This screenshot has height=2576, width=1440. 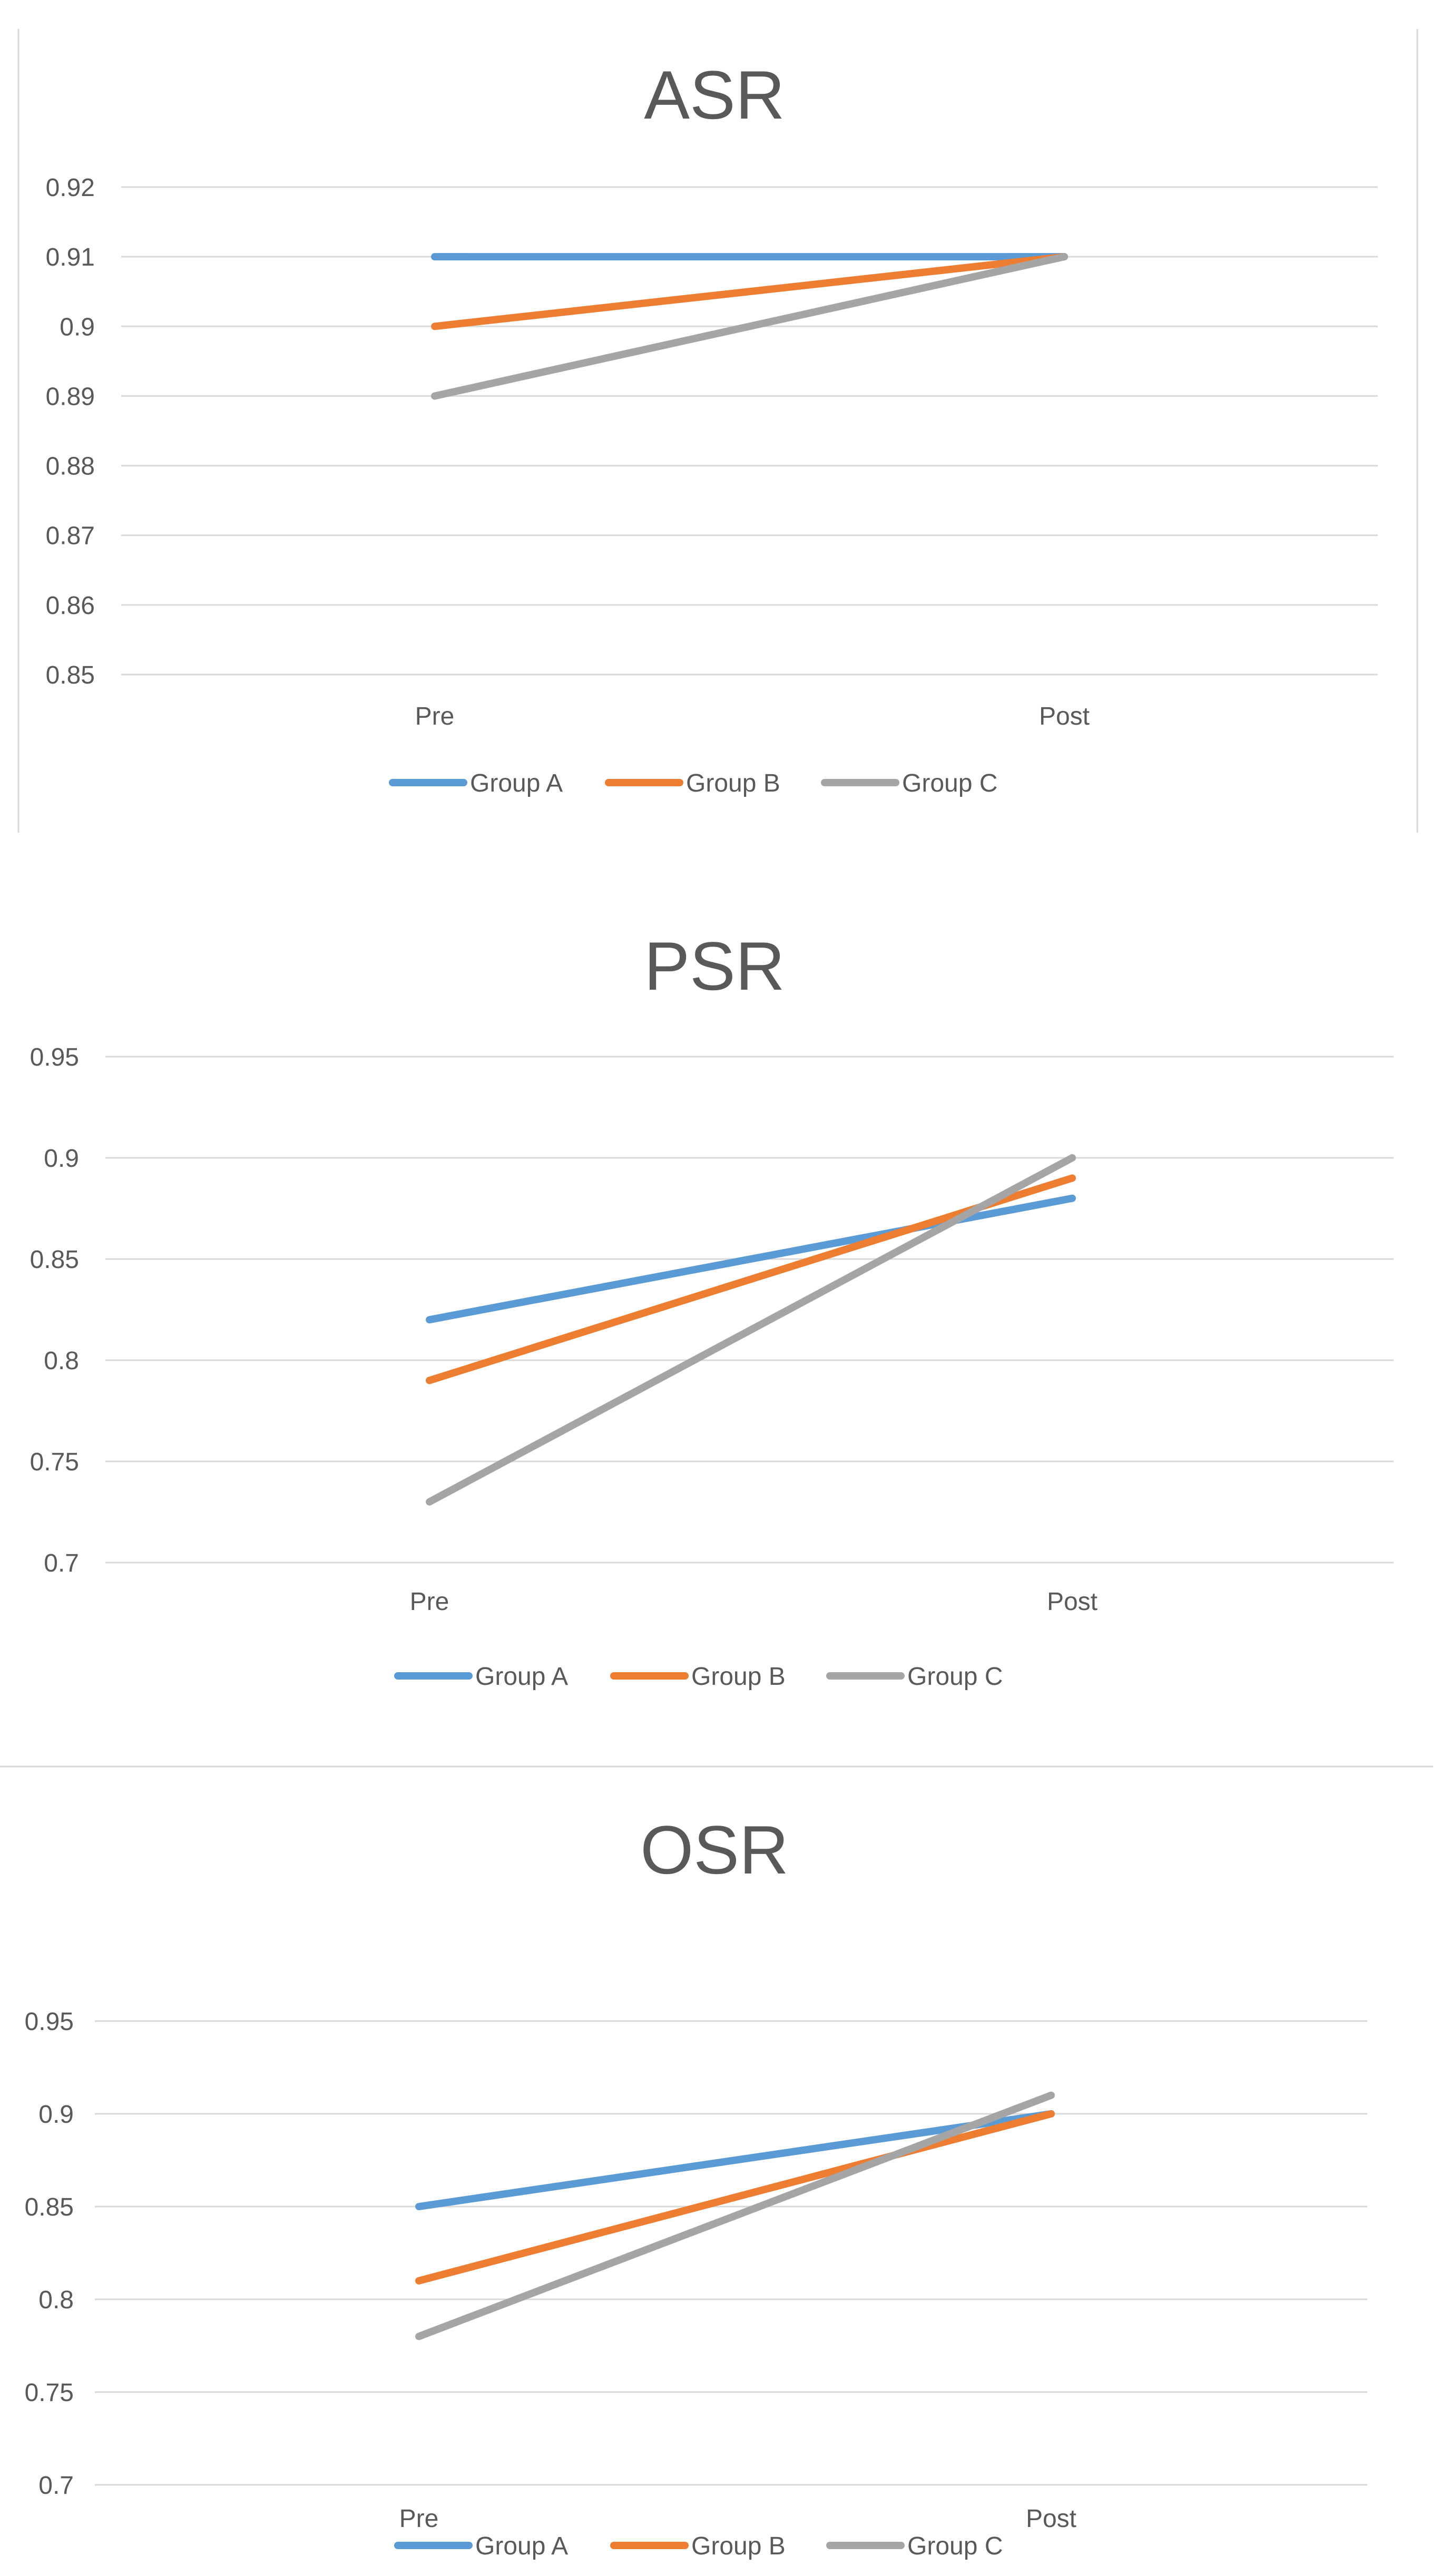 I want to click on chart-title: OSR, so click(x=714, y=1849).